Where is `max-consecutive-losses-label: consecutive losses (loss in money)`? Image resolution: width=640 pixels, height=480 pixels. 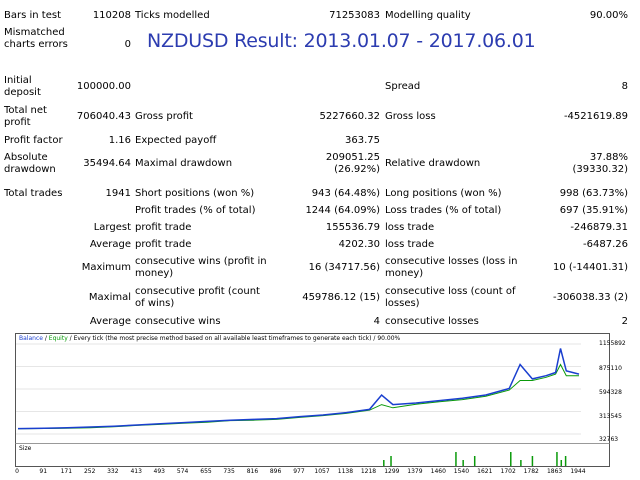 max-consecutive-losses-label: consecutive losses (loss in money) is located at coordinates (451, 267).